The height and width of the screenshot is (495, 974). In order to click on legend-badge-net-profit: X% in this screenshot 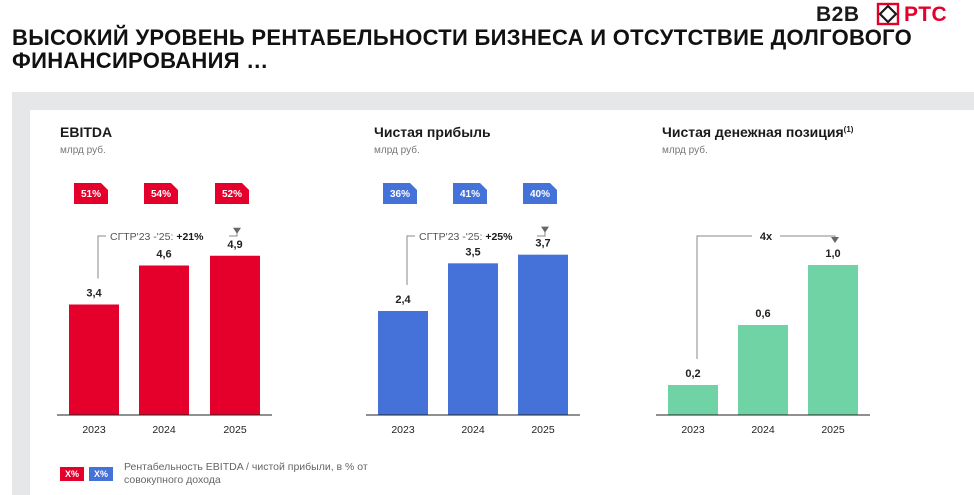, I will do `click(101, 474)`.